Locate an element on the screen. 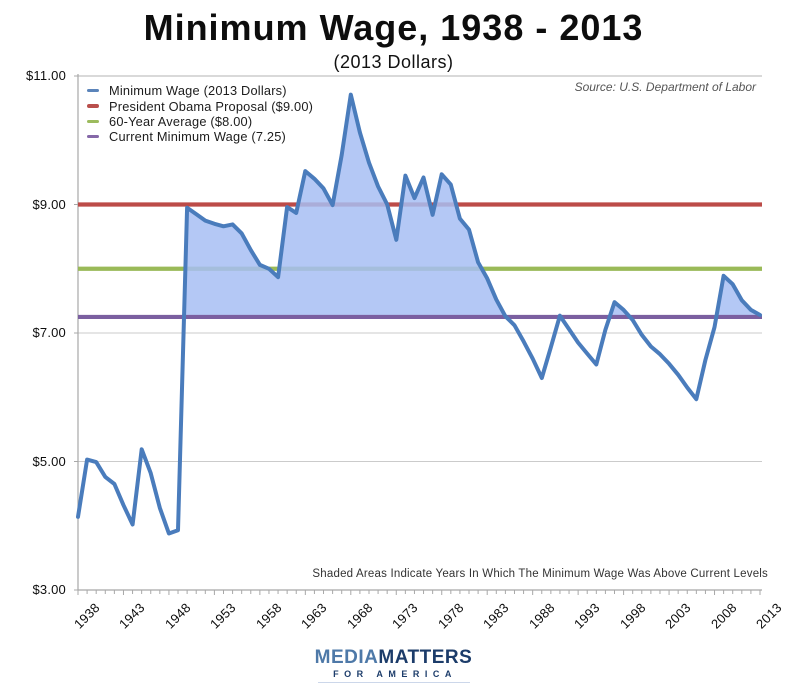  y-axis-tick-label: $7.00 is located at coordinates (49, 332).